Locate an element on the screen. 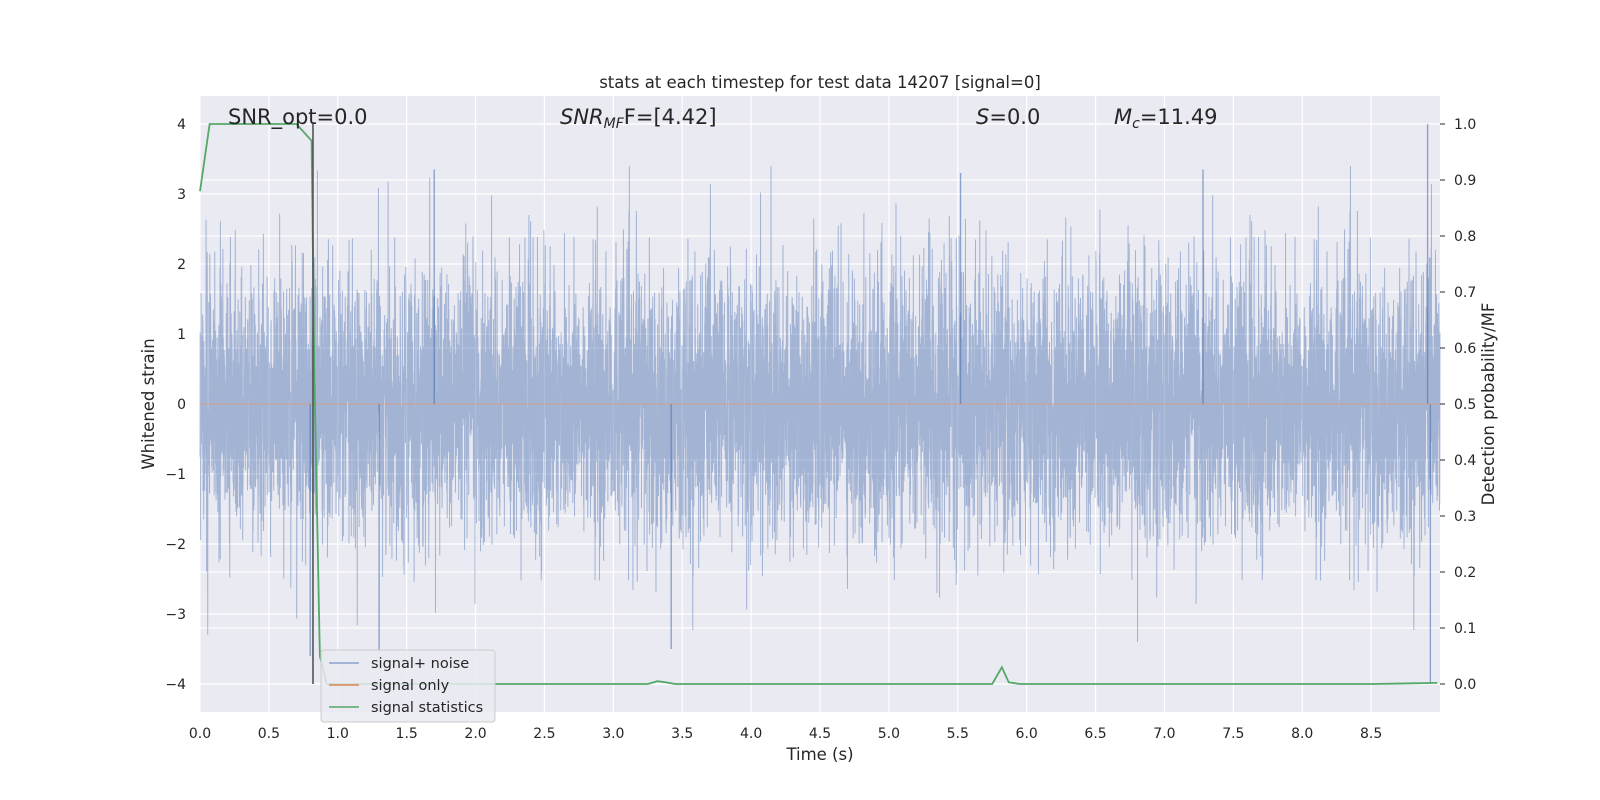 Image resolution: width=1600 pixels, height=800 pixels. x-tick-label: 6.5 is located at coordinates (1095, 734).